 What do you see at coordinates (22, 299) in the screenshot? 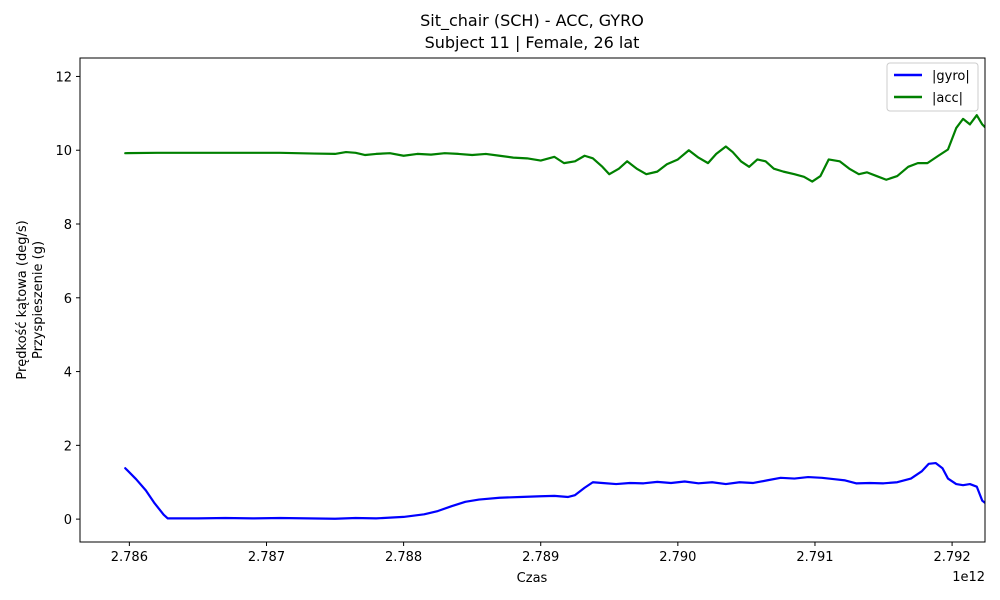
I see `y-axis-label-1: Prędkość kątowa (deg/s)` at bounding box center [22, 299].